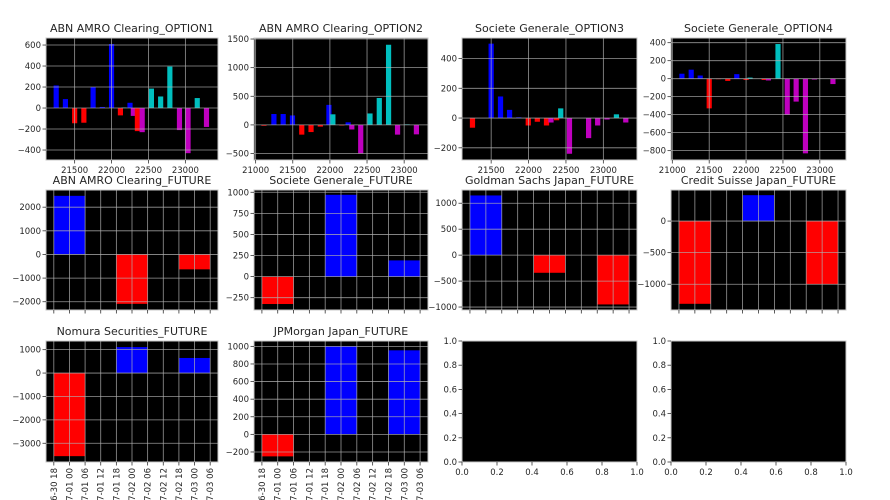 The image size is (890, 500). What do you see at coordinates (549, 180) in the screenshot?
I see `subplot-title: Goldman Sachs Japan_FUTURE` at bounding box center [549, 180].